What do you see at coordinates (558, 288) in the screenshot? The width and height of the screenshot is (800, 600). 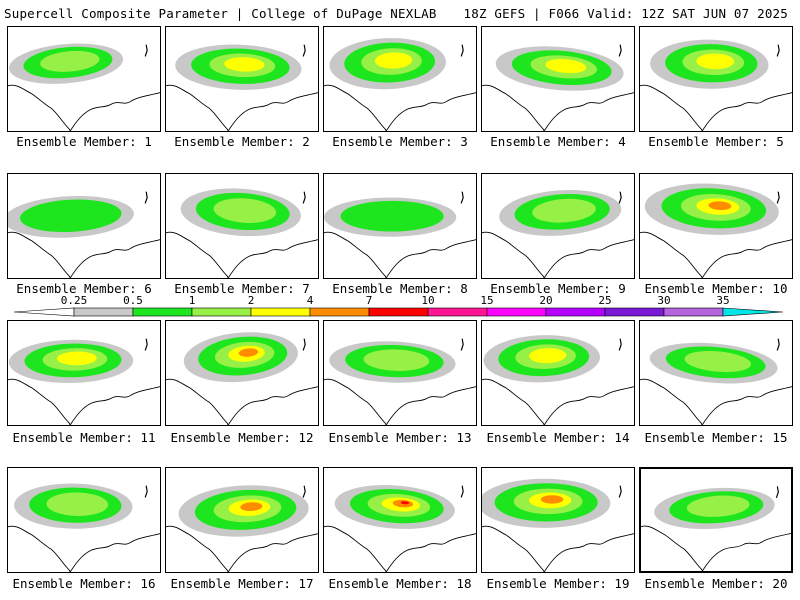 I see `ensemble-member-label-9: Ensemble Member: 9` at bounding box center [558, 288].